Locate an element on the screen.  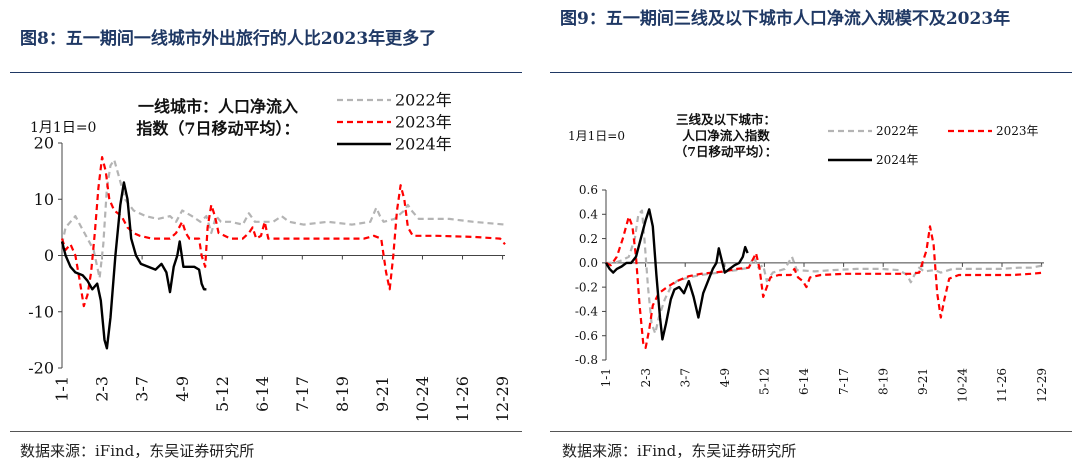
y-tick-label: -20 is located at coordinates (41, 368).